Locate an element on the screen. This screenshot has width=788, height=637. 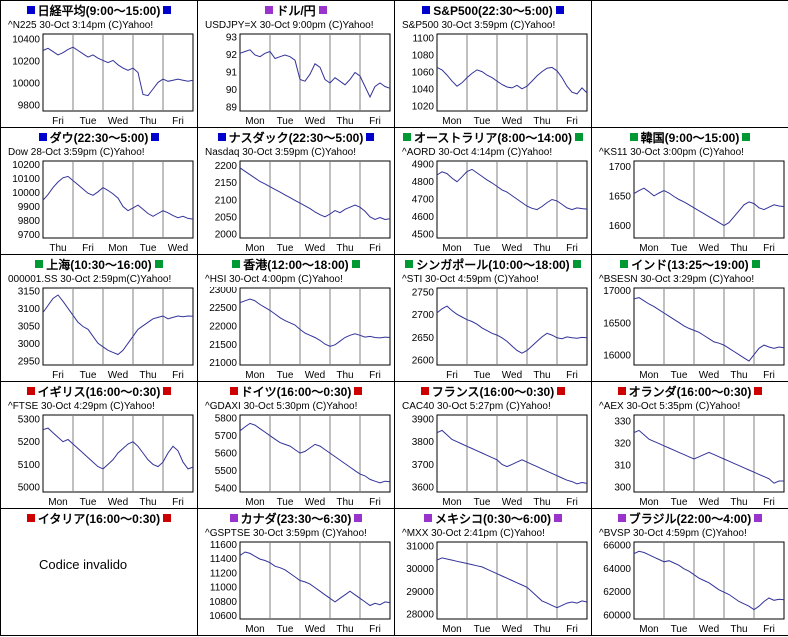
market-chart-link: 1700 1650 1600 Mon Tue Wed Thu Fri is located at coordinates (690, 207).